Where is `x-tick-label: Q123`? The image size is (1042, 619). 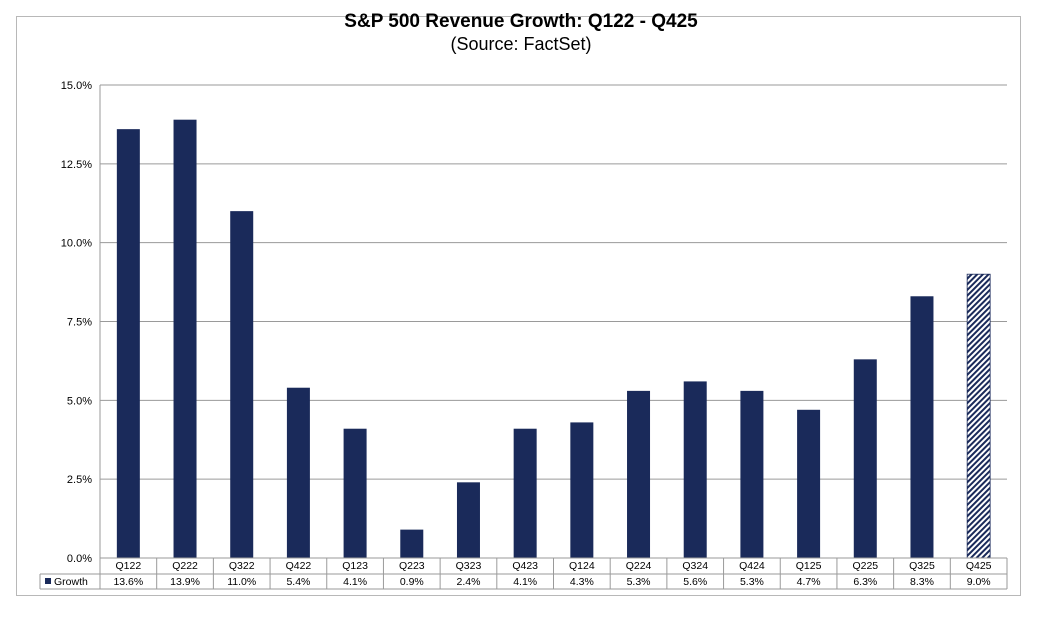 x-tick-label: Q123 is located at coordinates (355, 566).